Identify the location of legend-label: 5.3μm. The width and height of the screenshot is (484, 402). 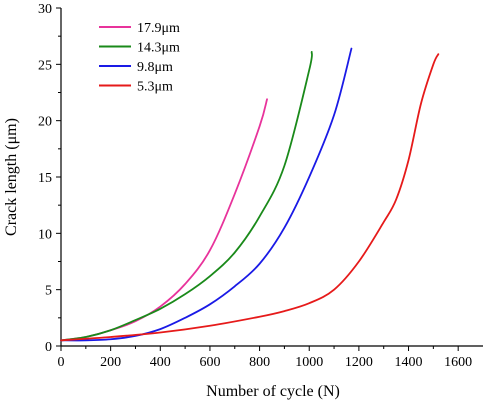
(155, 87).